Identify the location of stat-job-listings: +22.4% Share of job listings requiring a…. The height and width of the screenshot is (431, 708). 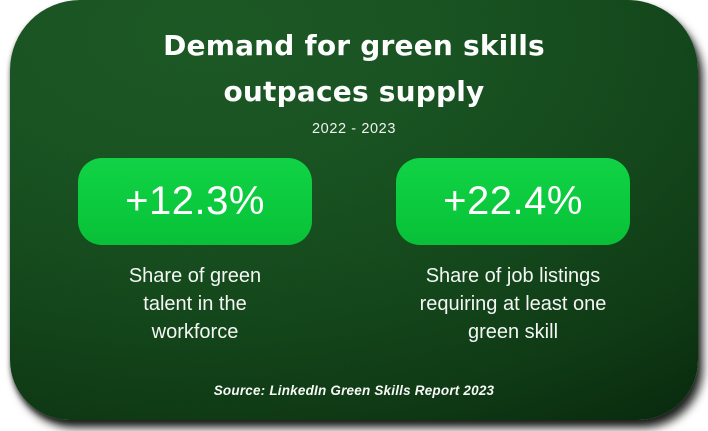
(513, 252).